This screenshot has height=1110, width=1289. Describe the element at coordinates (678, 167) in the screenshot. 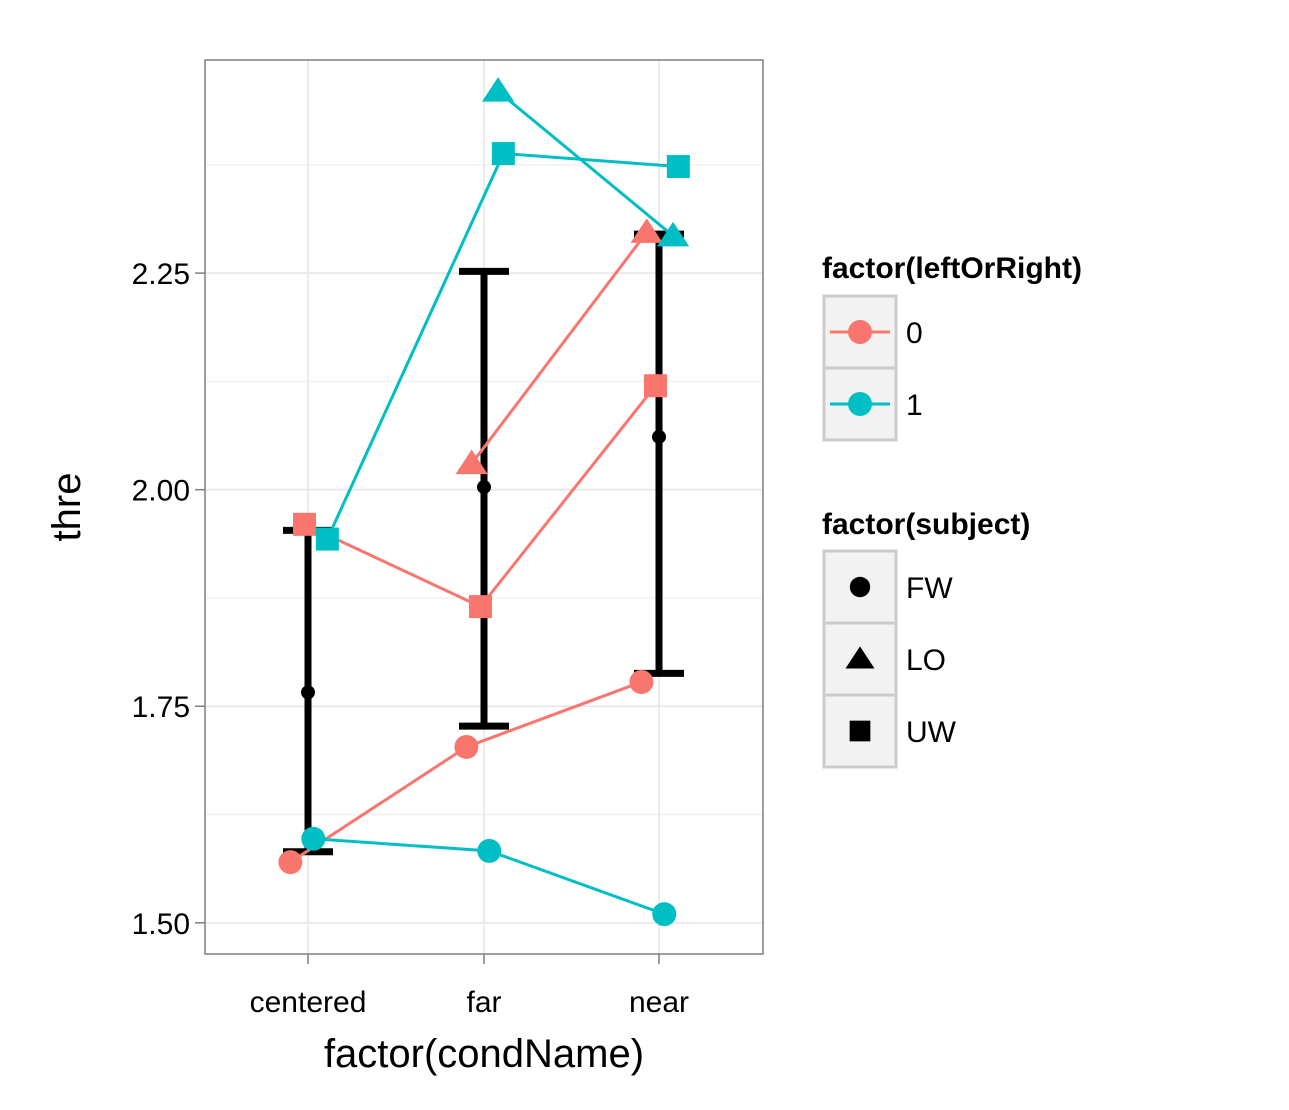

I see `data-point-UW-1-near` at that location.